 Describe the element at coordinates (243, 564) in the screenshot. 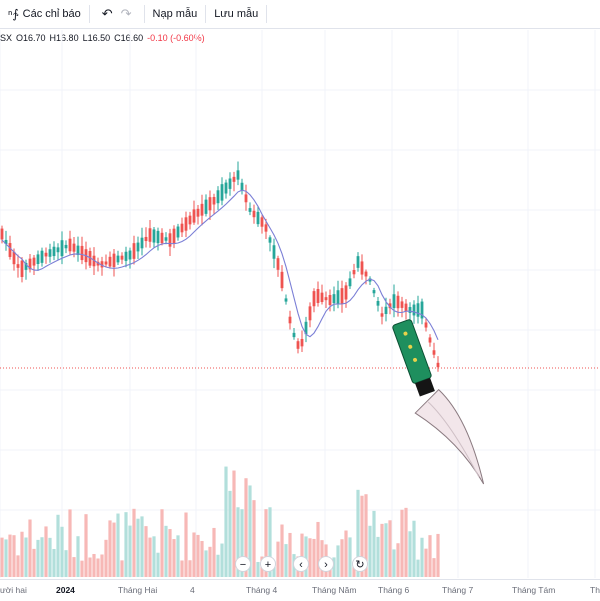

I see `zoom-out-button: −` at that location.